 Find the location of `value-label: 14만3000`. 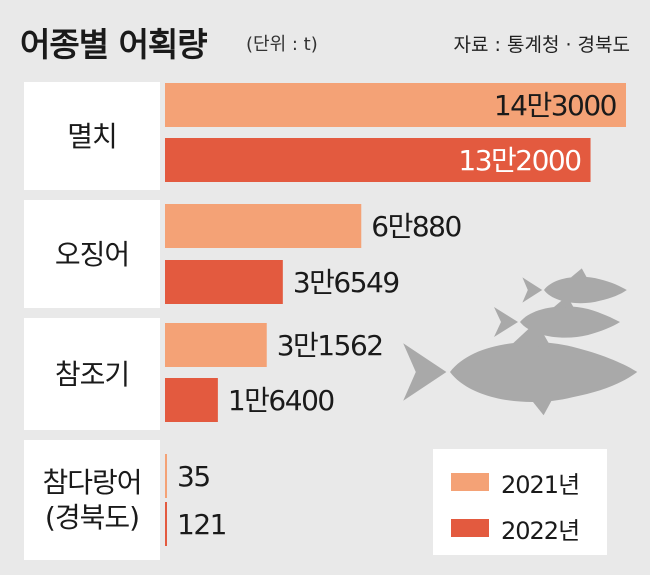

value-label: 14만3000 is located at coordinates (555, 105).